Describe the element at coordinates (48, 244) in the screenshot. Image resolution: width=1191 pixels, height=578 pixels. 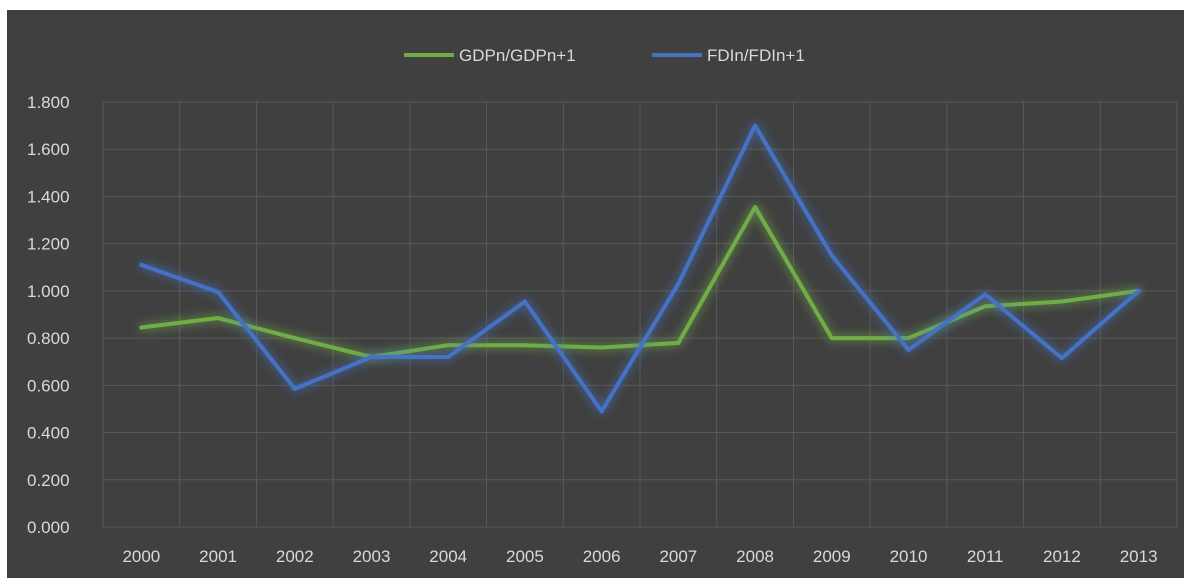
I see `y-tick-label: 1.200` at that location.